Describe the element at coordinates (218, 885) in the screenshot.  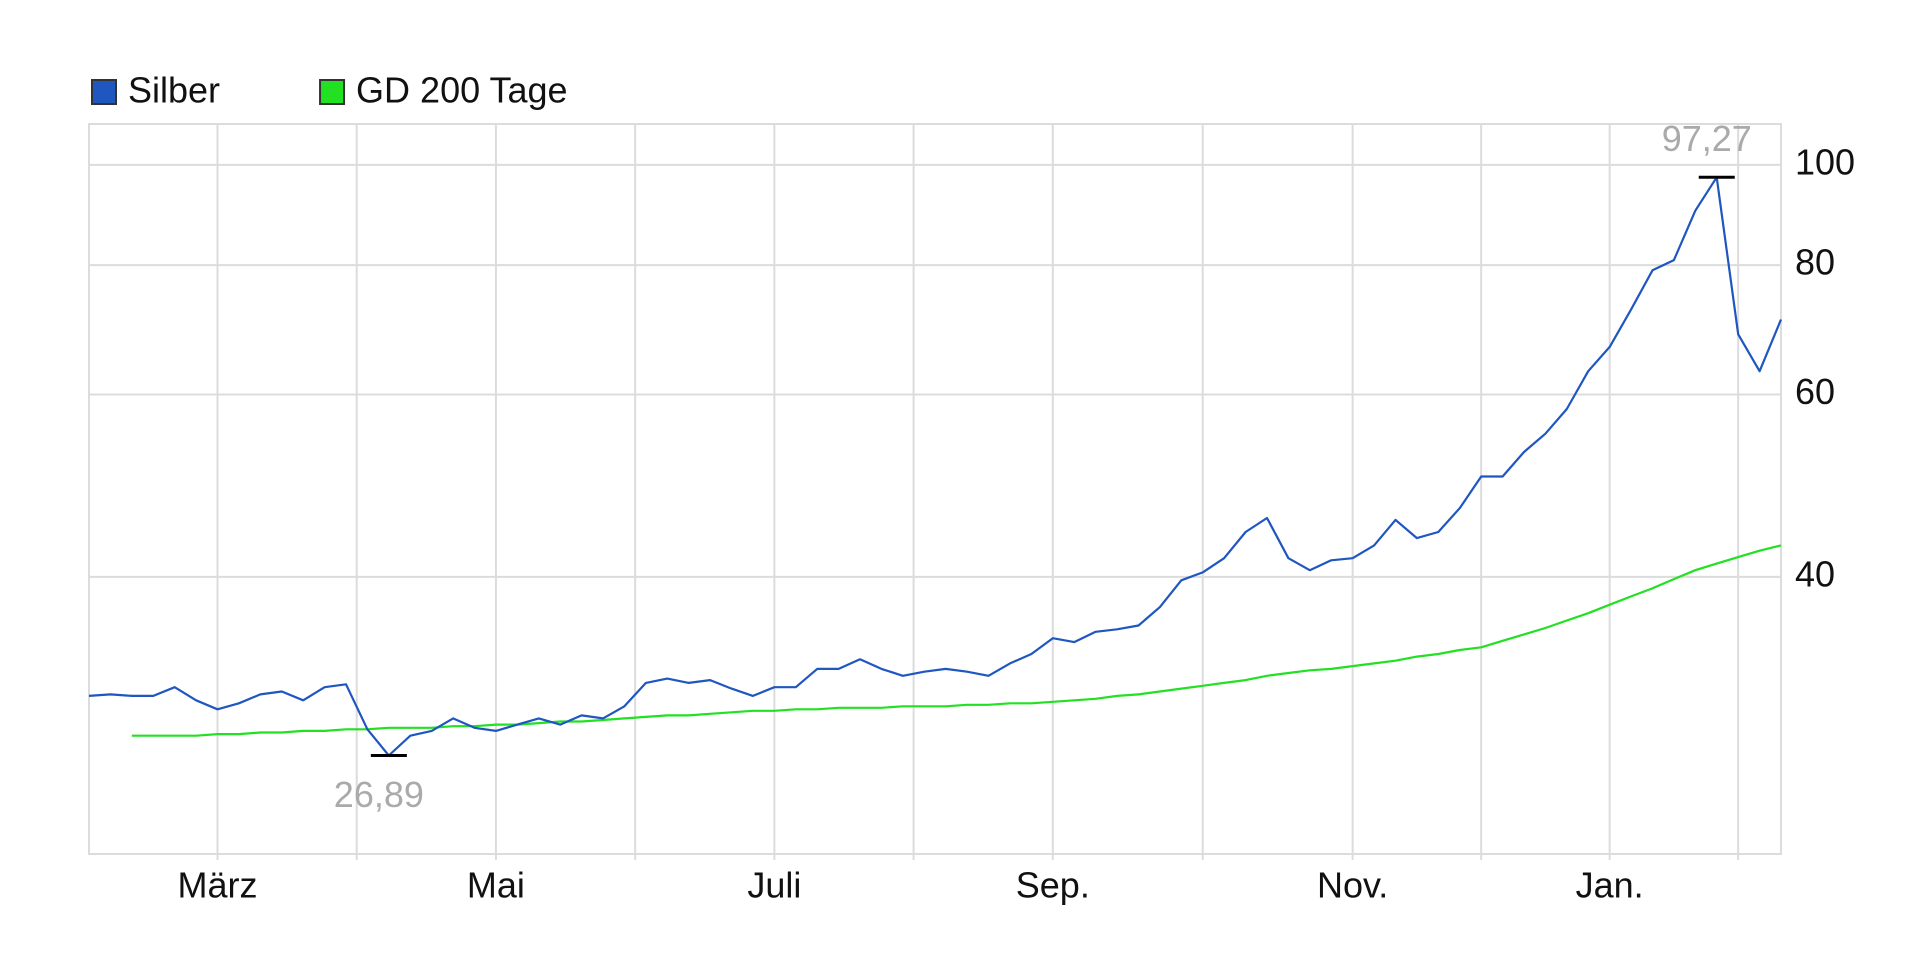
I see `x-tick-label: März` at that location.